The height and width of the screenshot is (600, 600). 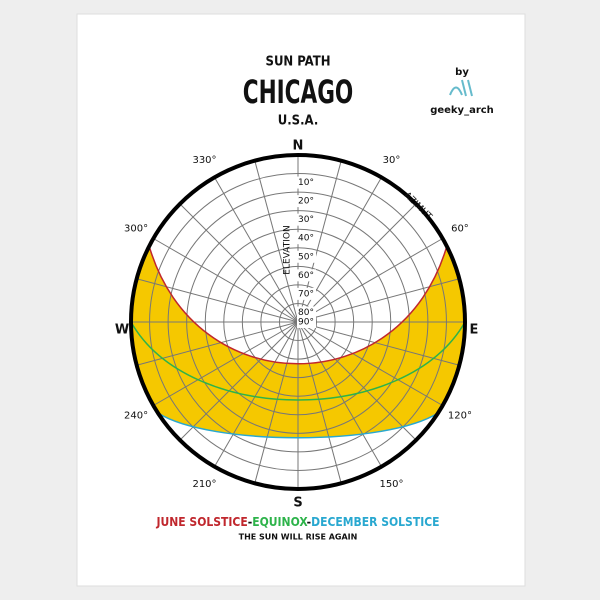 What do you see at coordinates (280, 522) in the screenshot?
I see `legend-equinox: EQUINOX` at bounding box center [280, 522].